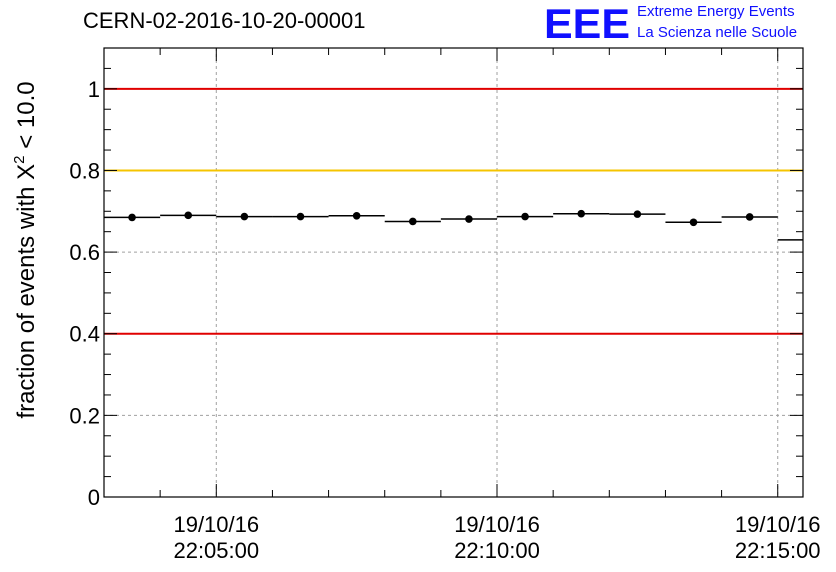 This screenshot has width=836, height=572. I want to click on eee-logo-text: EEE, so click(587, 23).